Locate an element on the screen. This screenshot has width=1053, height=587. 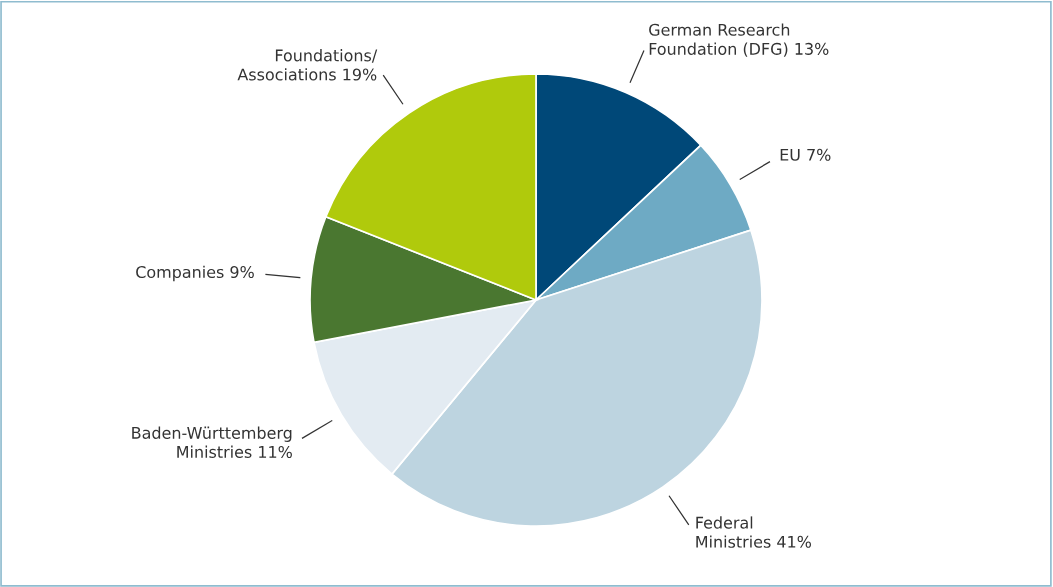
slice-label: Federal Ministries 41% is located at coordinates (753, 532).